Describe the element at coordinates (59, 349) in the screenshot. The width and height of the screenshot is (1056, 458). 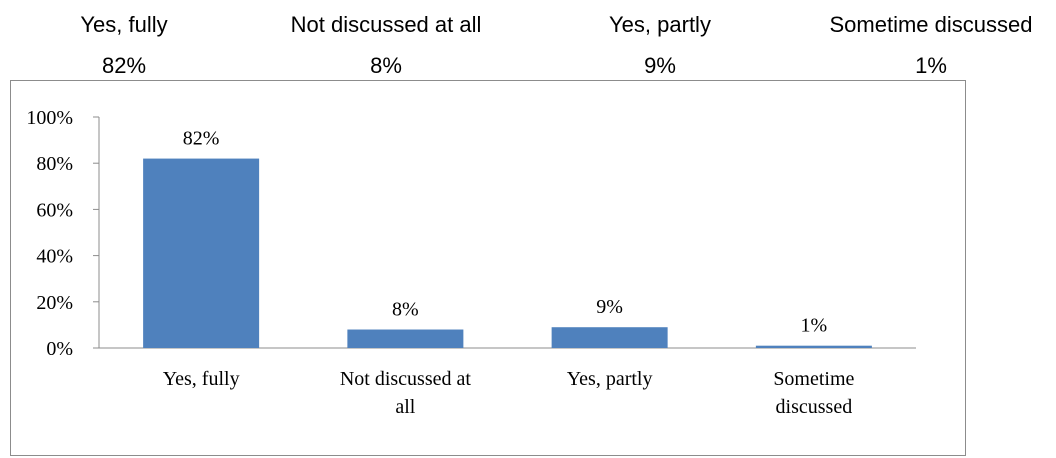
I see `y-tick-label: 0%` at that location.